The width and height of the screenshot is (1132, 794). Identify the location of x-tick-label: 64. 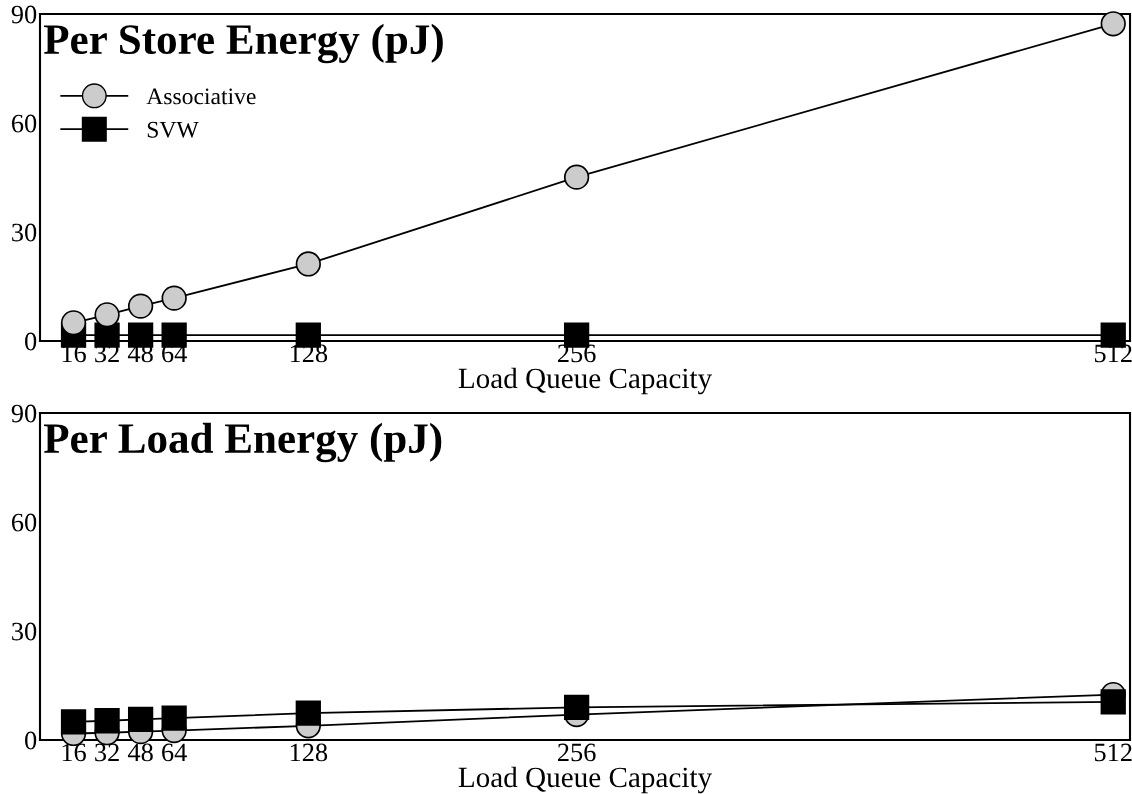
(174, 752).